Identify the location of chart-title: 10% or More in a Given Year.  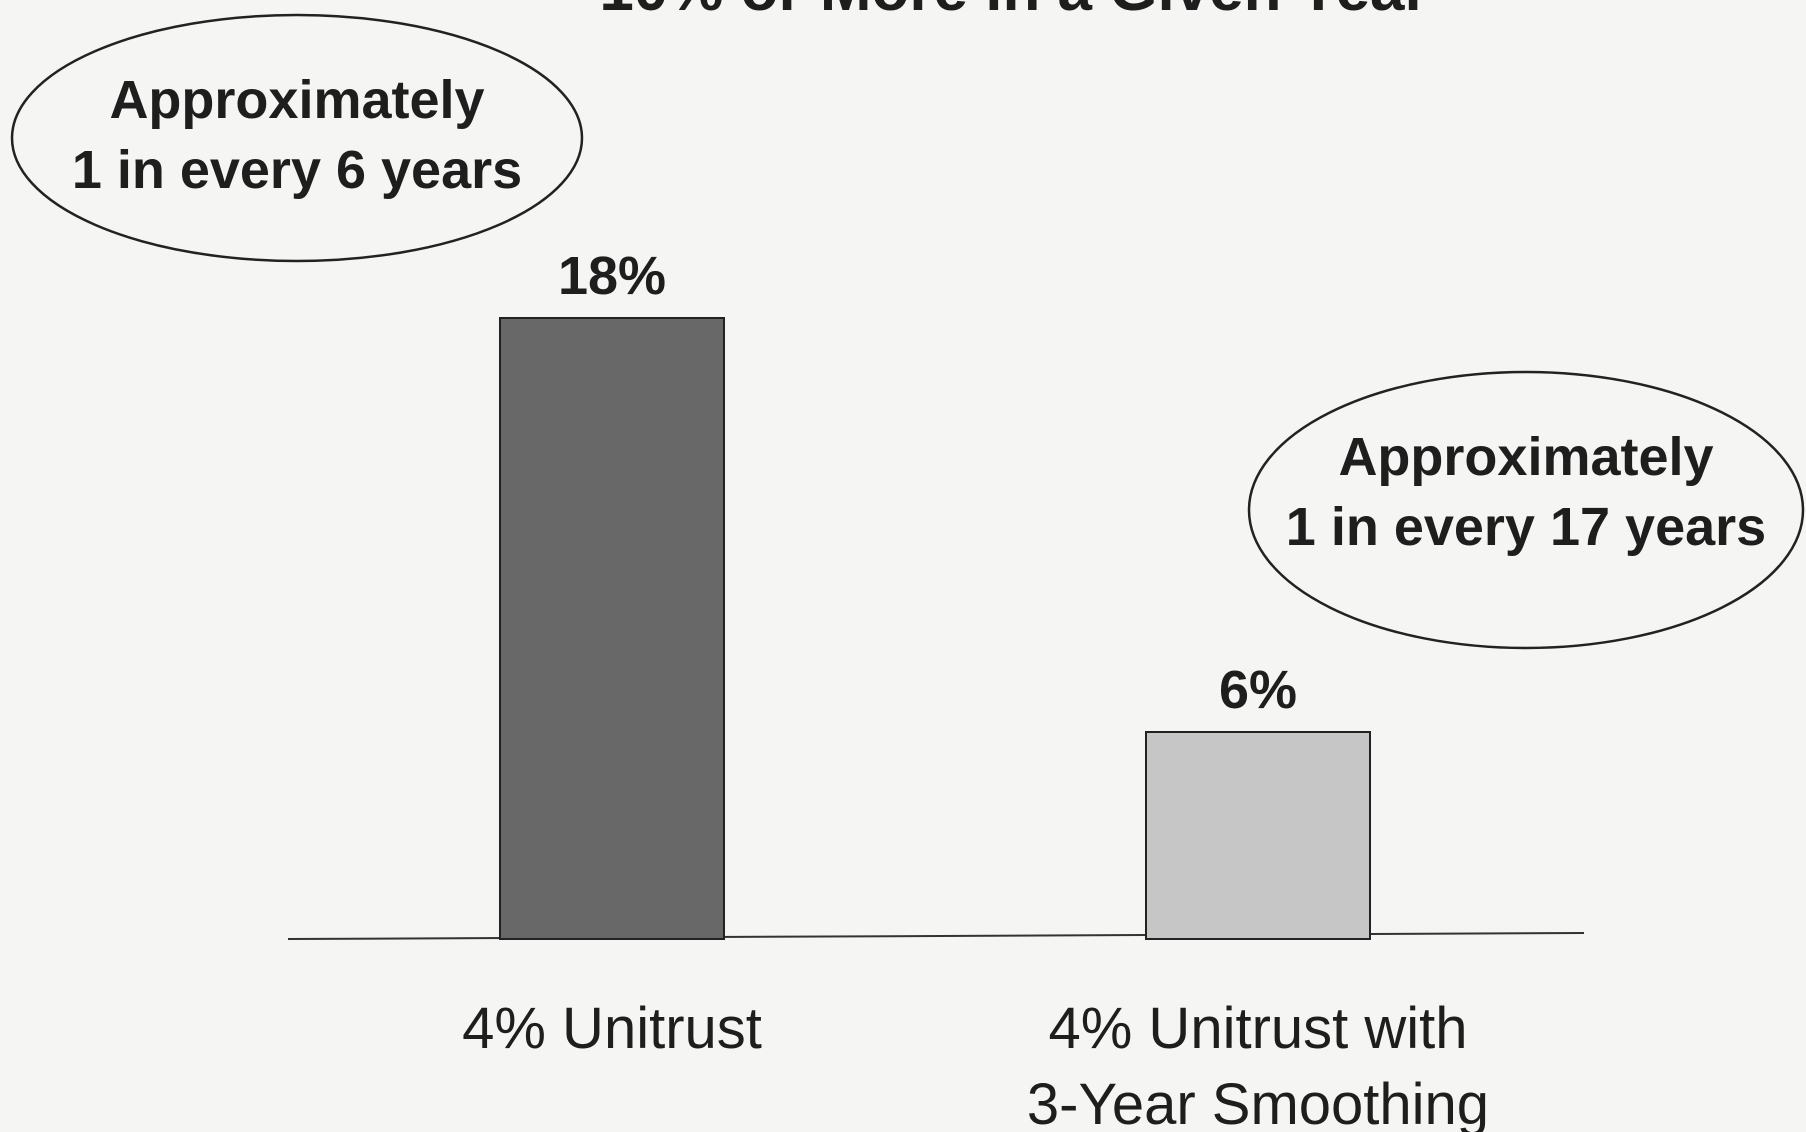
(1013, 12).